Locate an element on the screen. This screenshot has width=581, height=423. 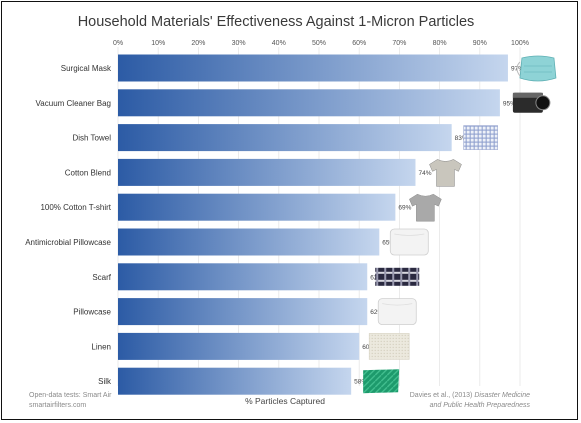
plaid-scarf-icon is located at coordinates (397, 276).